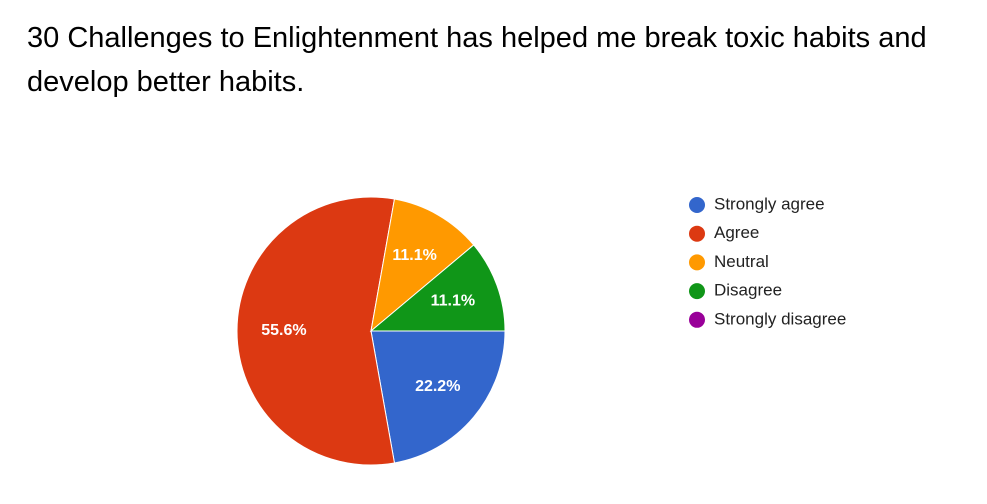 The image size is (987, 504). I want to click on legend-label: Disagree, so click(748, 290).